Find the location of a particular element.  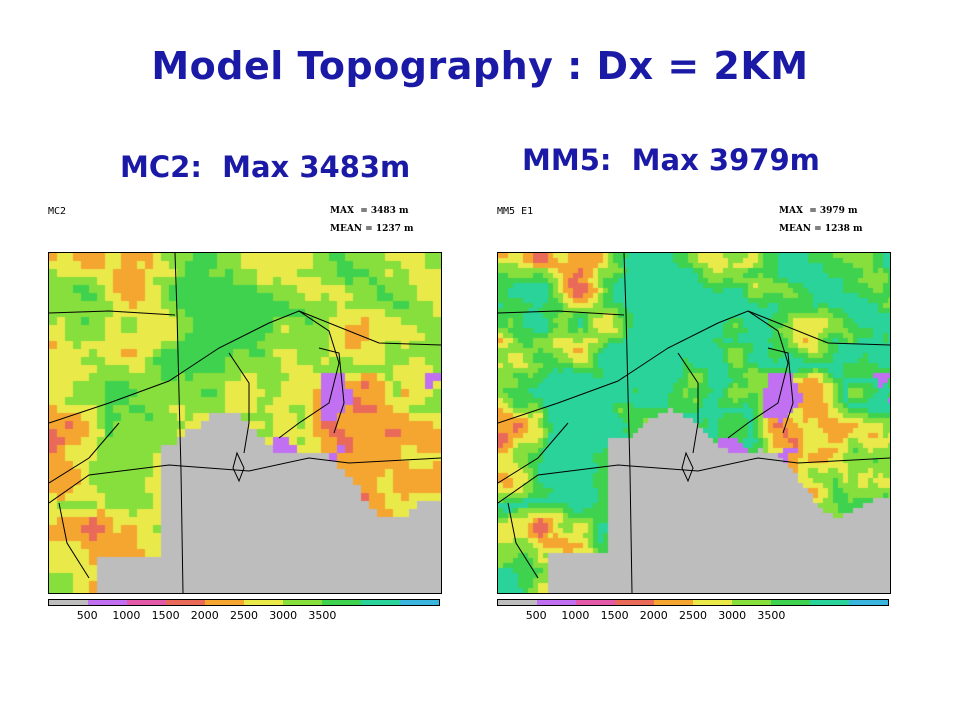

mm5-colorbar is located at coordinates (693, 602).